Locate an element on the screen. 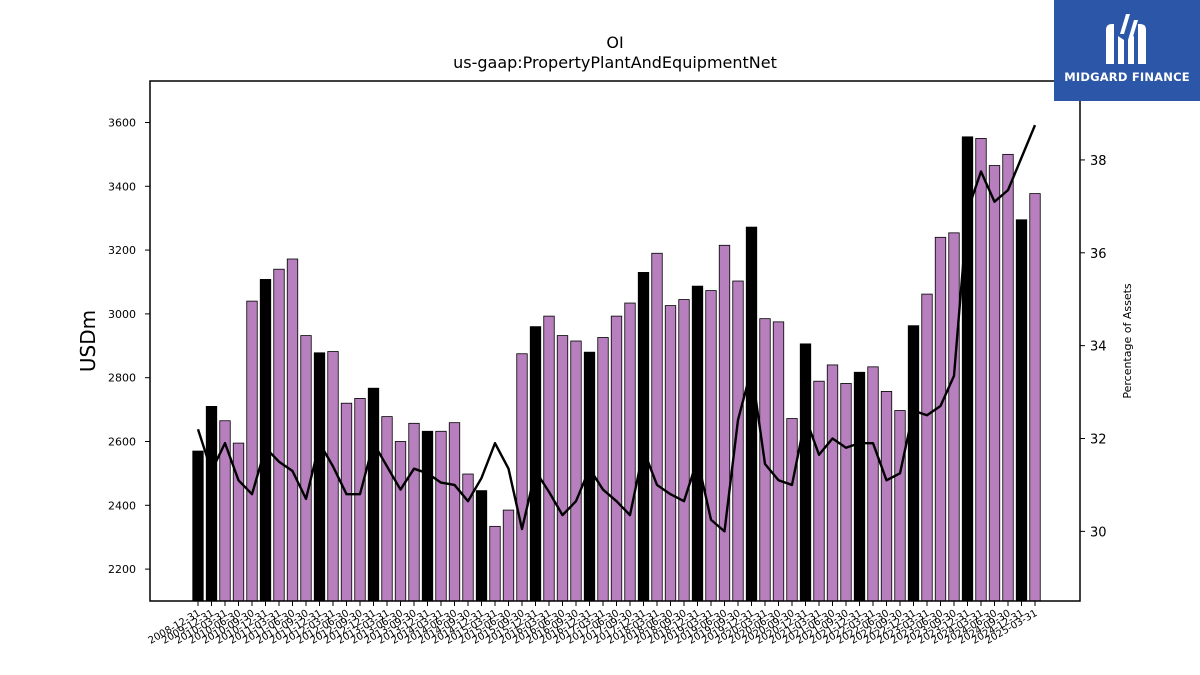 This screenshot has width=1200, height=675. y2-tick-label: 34 is located at coordinates (1098, 347).